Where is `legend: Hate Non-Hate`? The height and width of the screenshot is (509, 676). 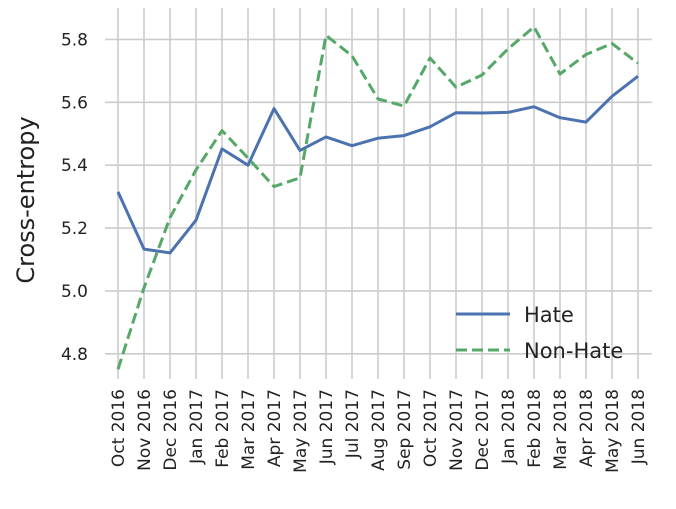
legend: Hate Non-Hate is located at coordinates (539, 333).